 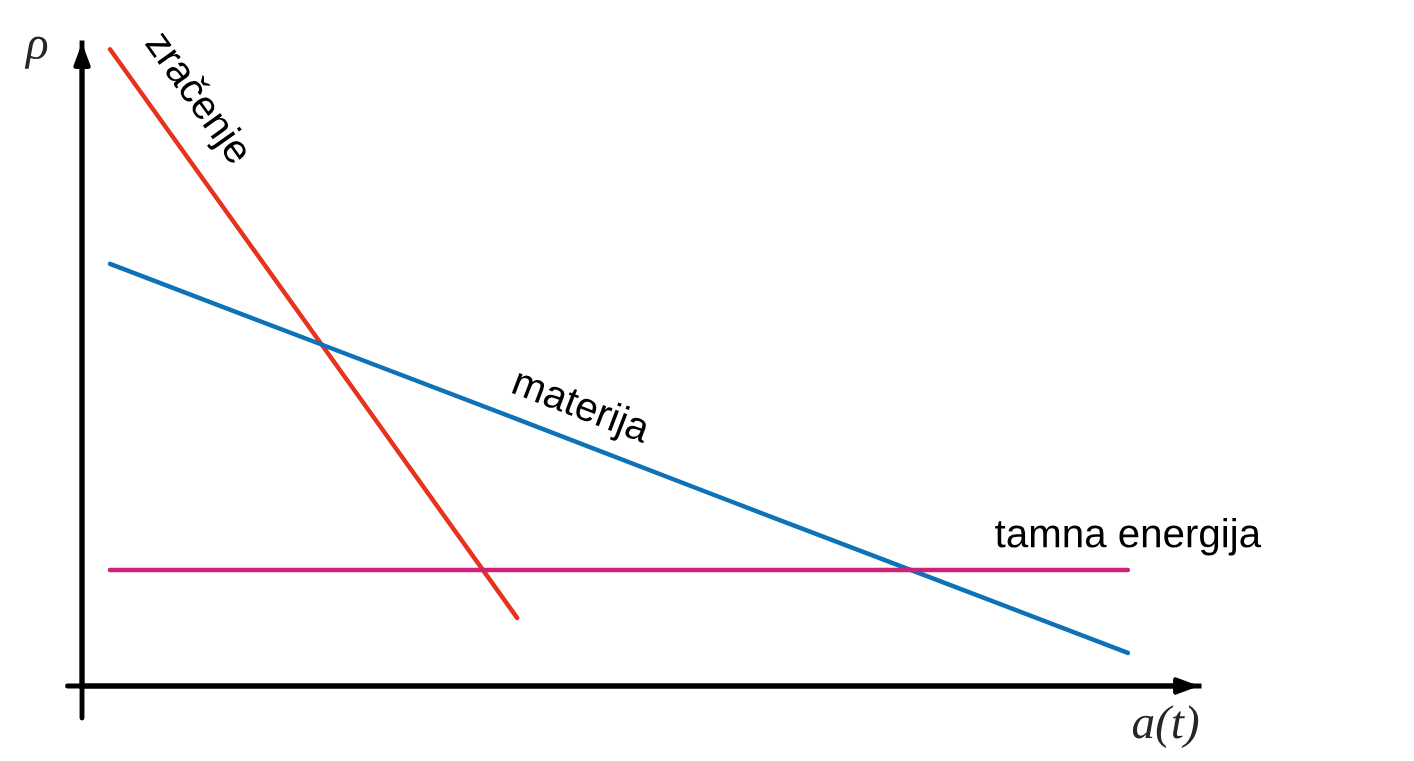 What do you see at coordinates (1165, 727) in the screenshot?
I see `x-axis-title: a(t)` at bounding box center [1165, 727].